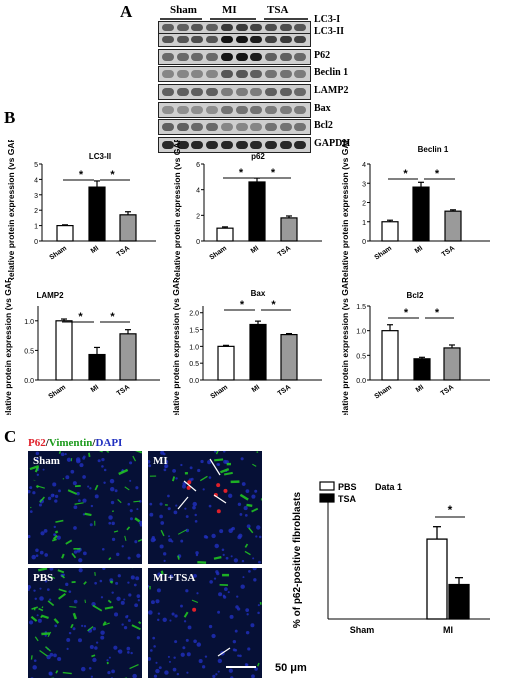 The image size is (520, 679). What do you see at coordinates (85, 623) in the screenshot?
I see `fluor-image-pbs: PBS` at bounding box center [85, 623].